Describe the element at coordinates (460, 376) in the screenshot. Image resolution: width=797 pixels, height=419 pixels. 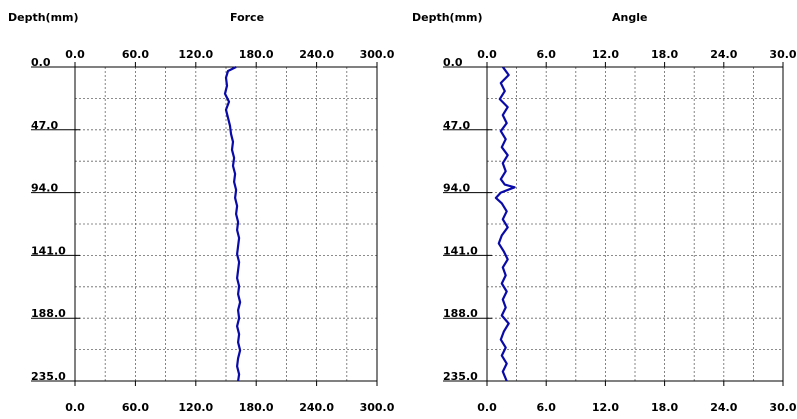
I see `angle-y-tick-label: 235.0` at that location.